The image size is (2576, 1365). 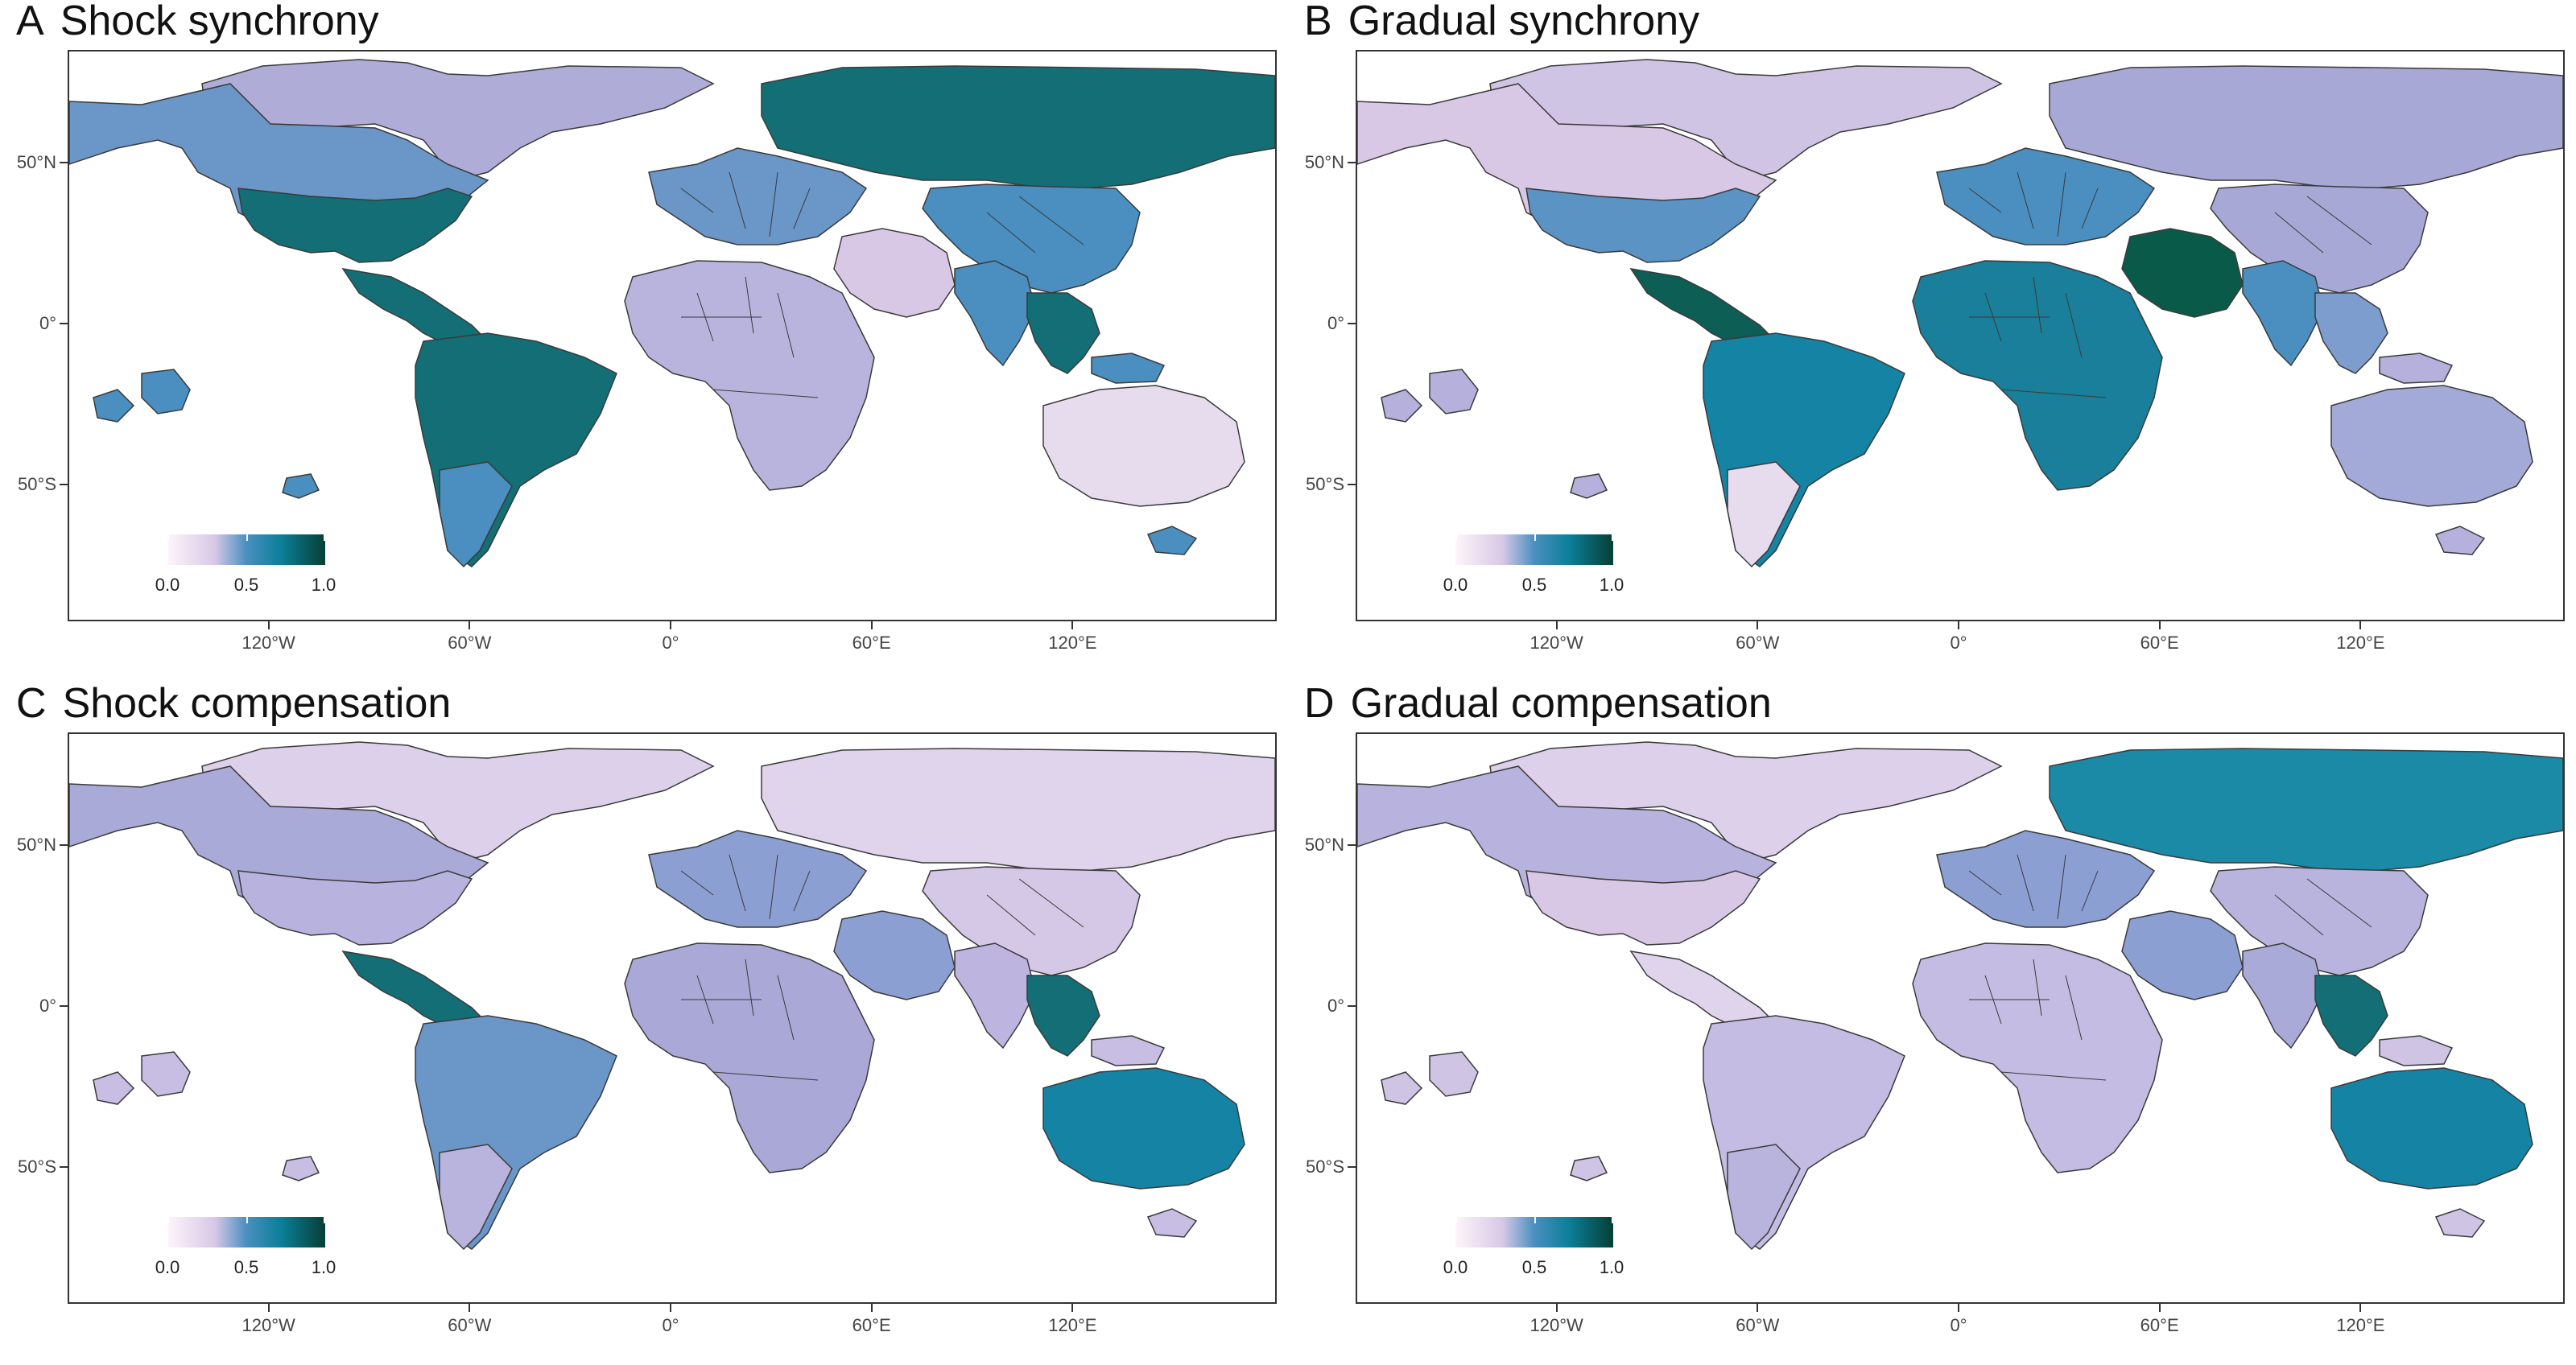 What do you see at coordinates (30, 22) in the screenshot?
I see `panel-letter: A` at bounding box center [30, 22].